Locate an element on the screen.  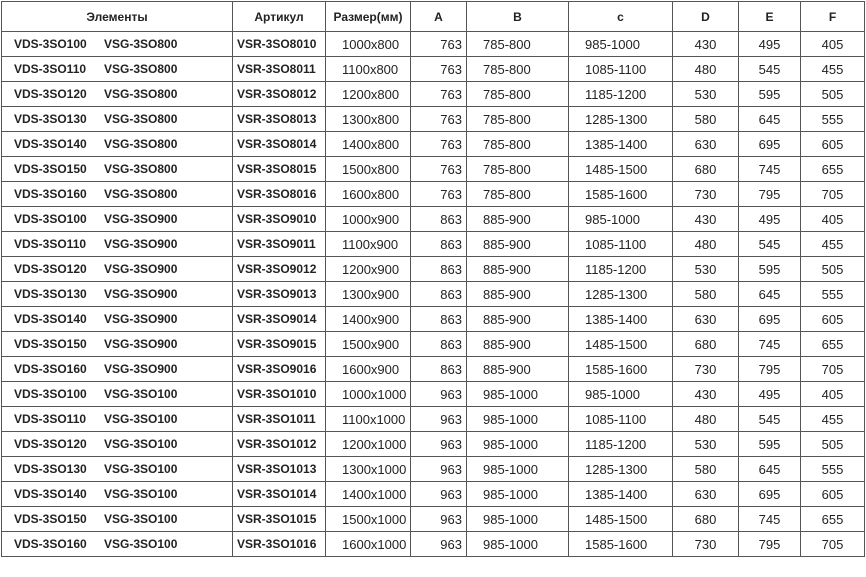
e-cell: 795 is located at coordinates (769, 369).